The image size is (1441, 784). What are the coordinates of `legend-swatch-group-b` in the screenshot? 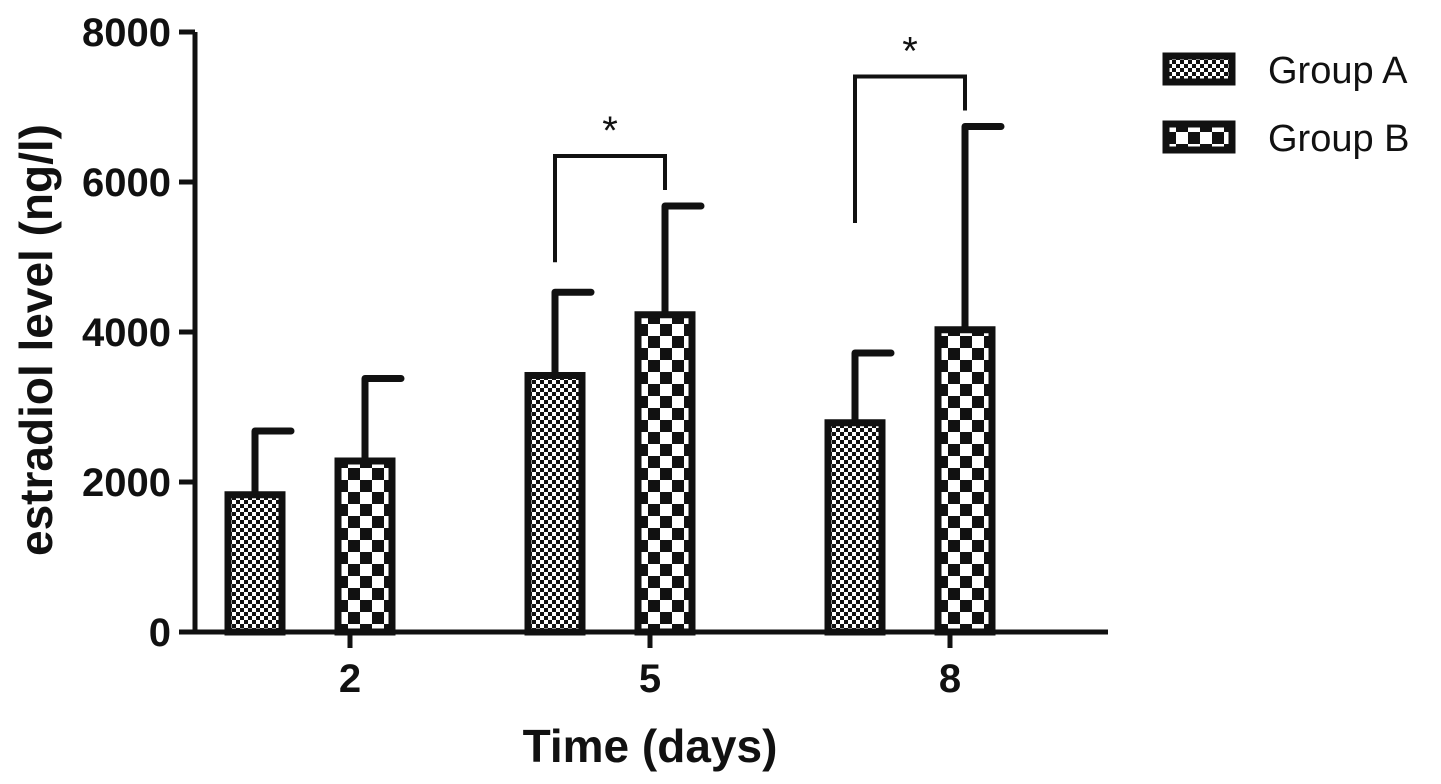 It's located at (1199, 137).